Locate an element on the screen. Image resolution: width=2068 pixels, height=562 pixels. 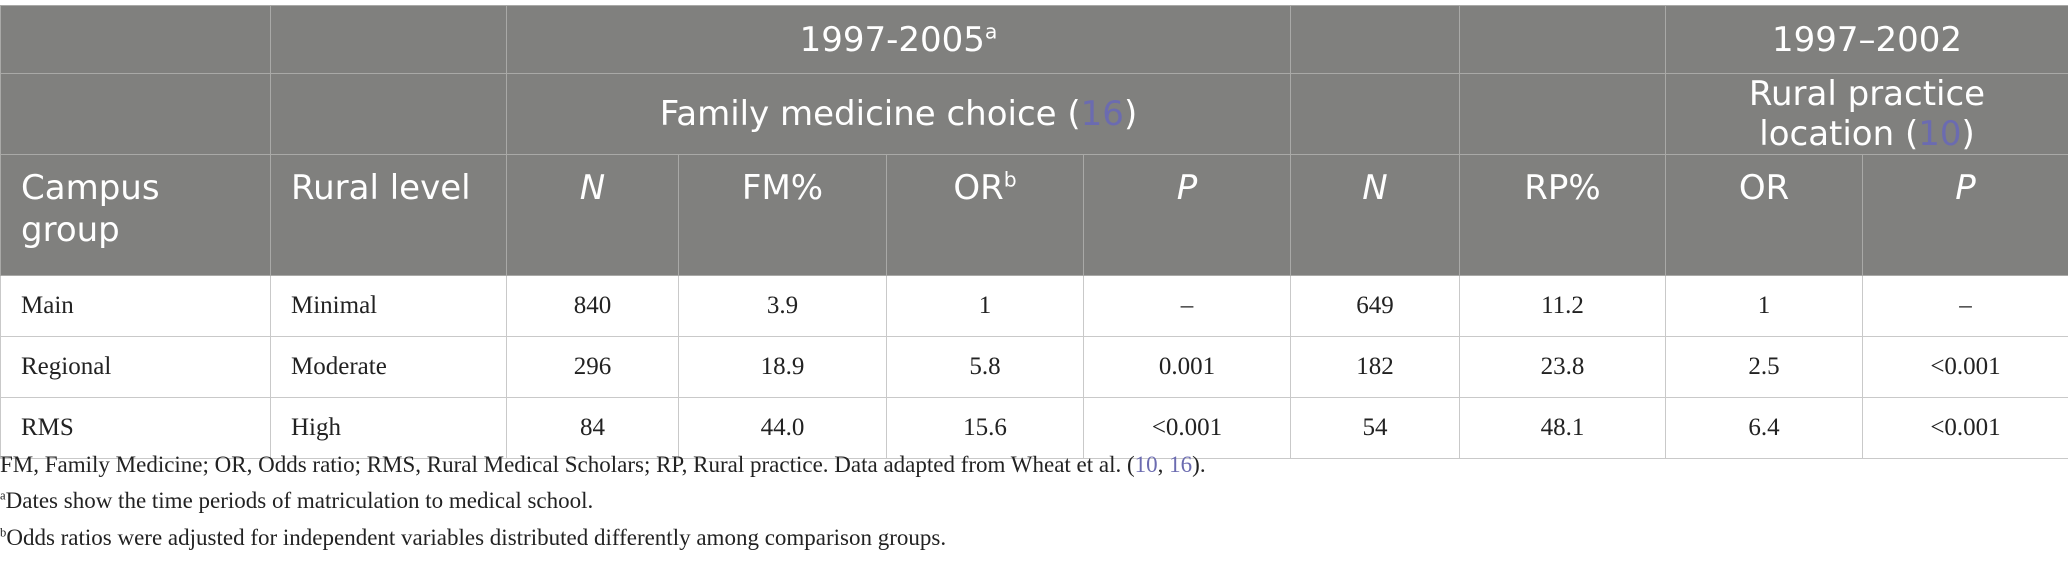
table-cell: 18.9 is located at coordinates (782, 367).